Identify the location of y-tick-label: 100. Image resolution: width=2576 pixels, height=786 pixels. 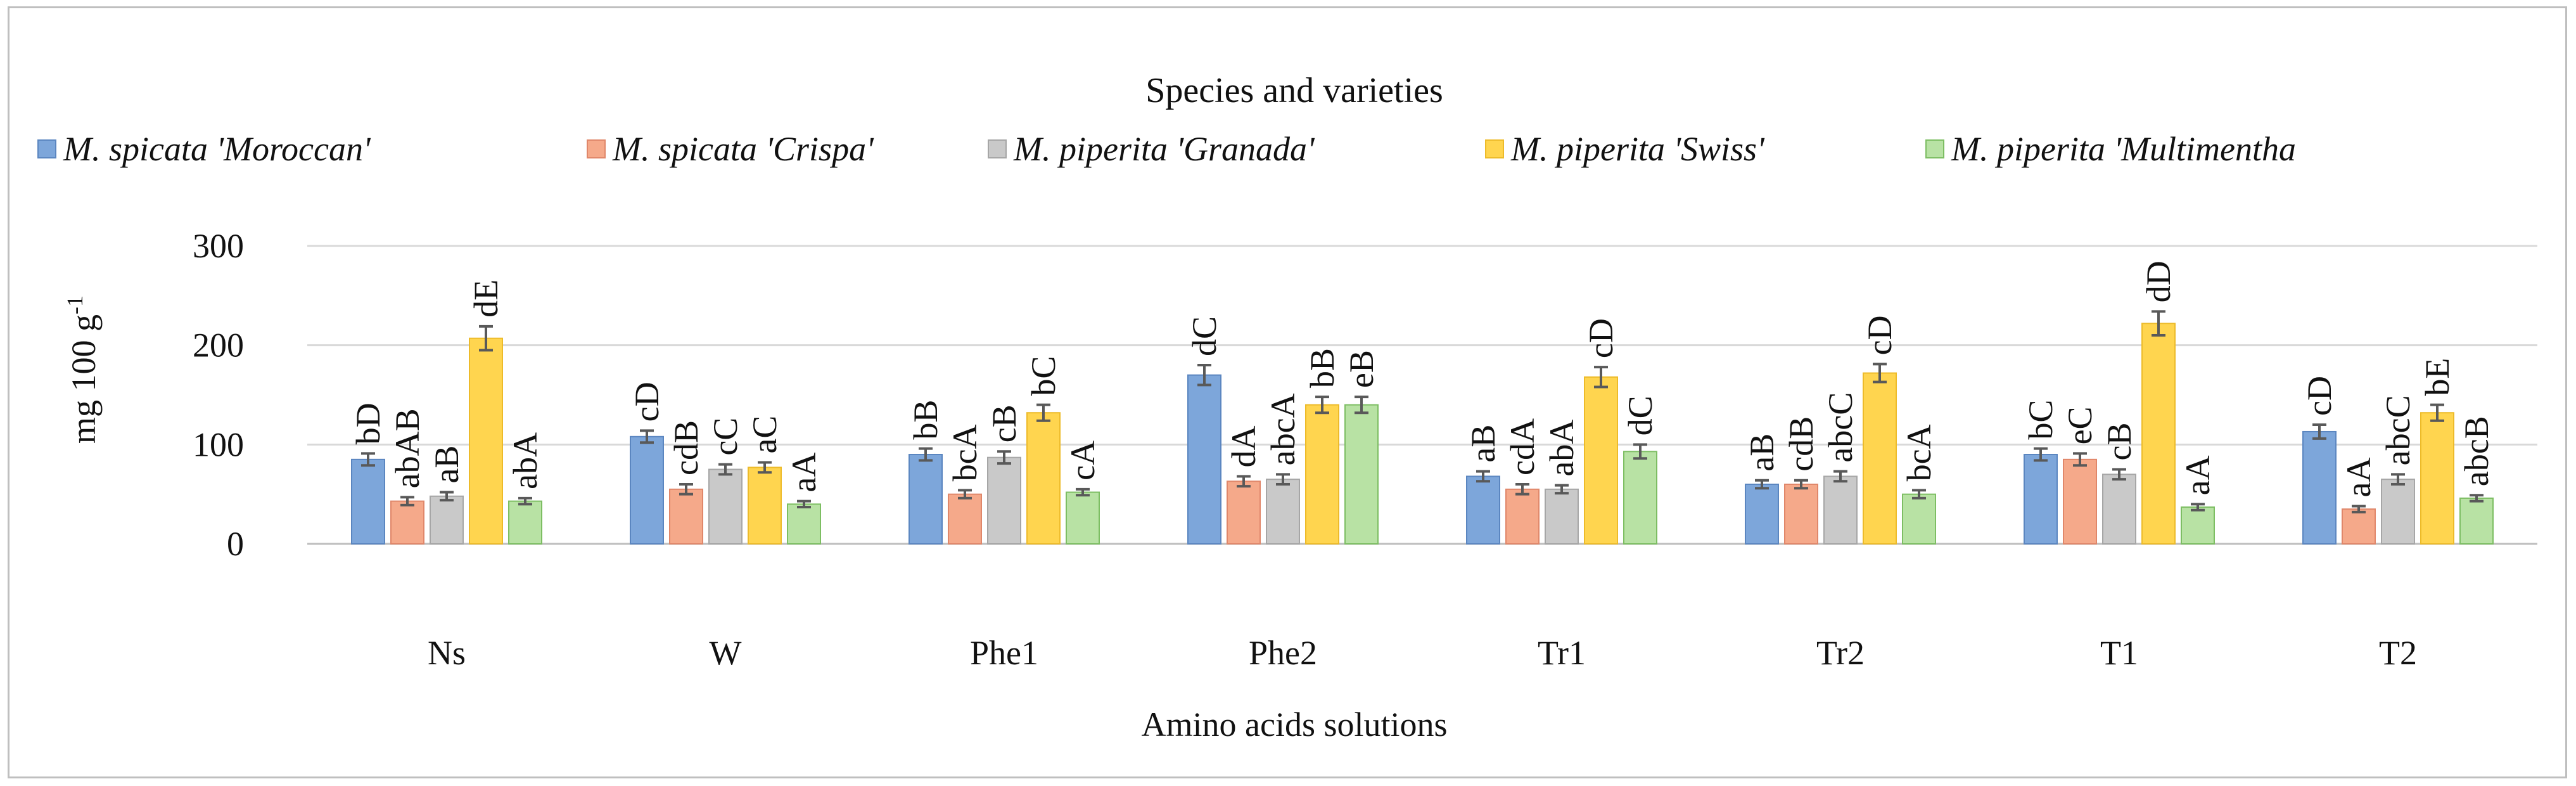
(219, 444).